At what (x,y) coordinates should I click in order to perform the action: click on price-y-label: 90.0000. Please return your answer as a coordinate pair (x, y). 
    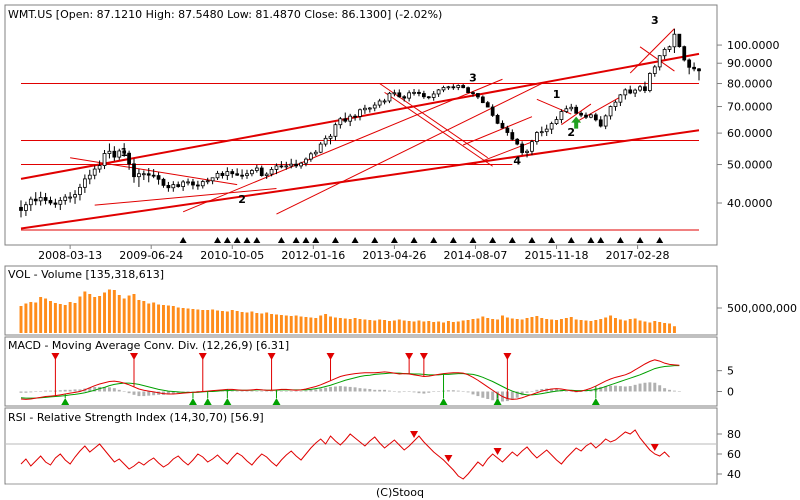
    Looking at the image, I should click on (750, 63).